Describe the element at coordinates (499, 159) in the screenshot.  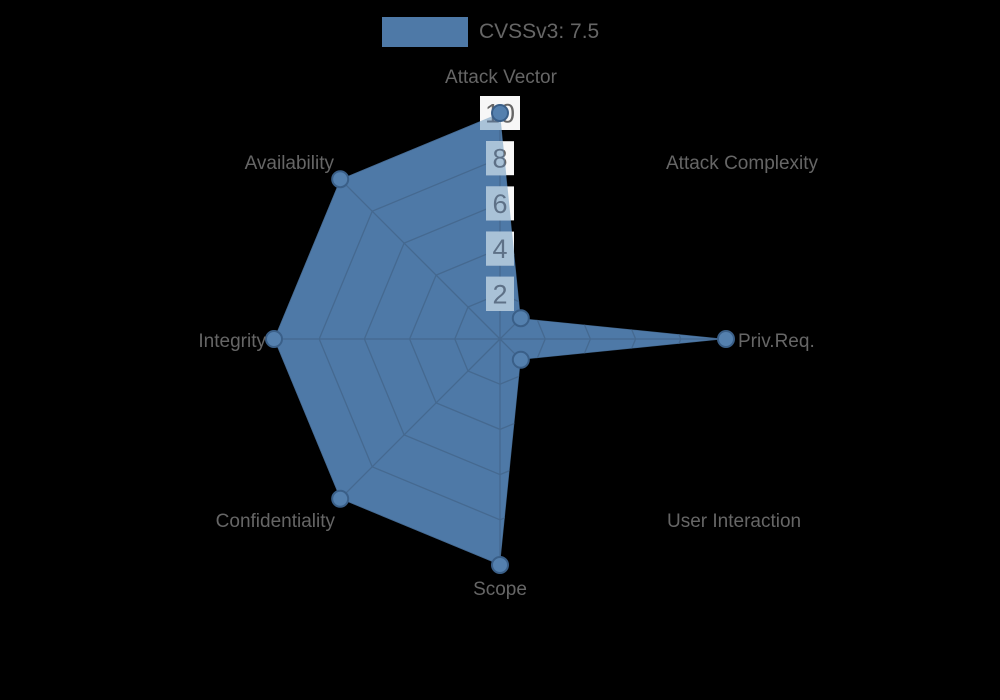
I see `tick-label: 8` at that location.